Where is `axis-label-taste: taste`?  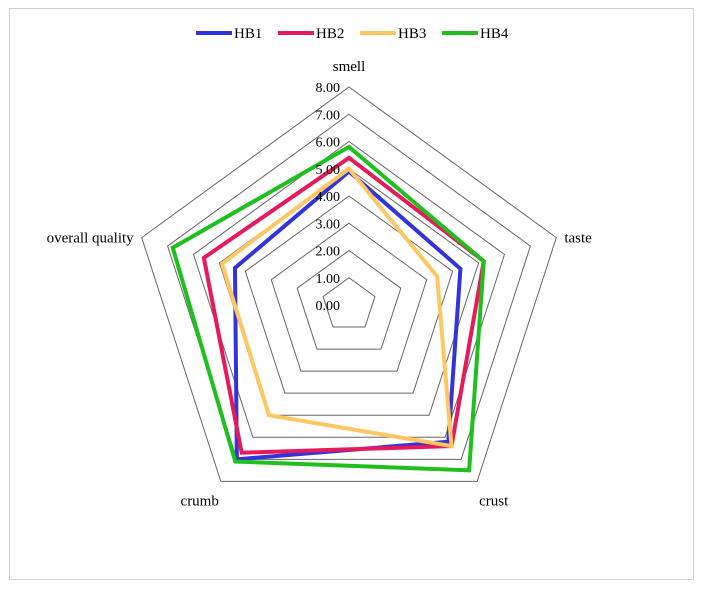
axis-label-taste: taste is located at coordinates (578, 239).